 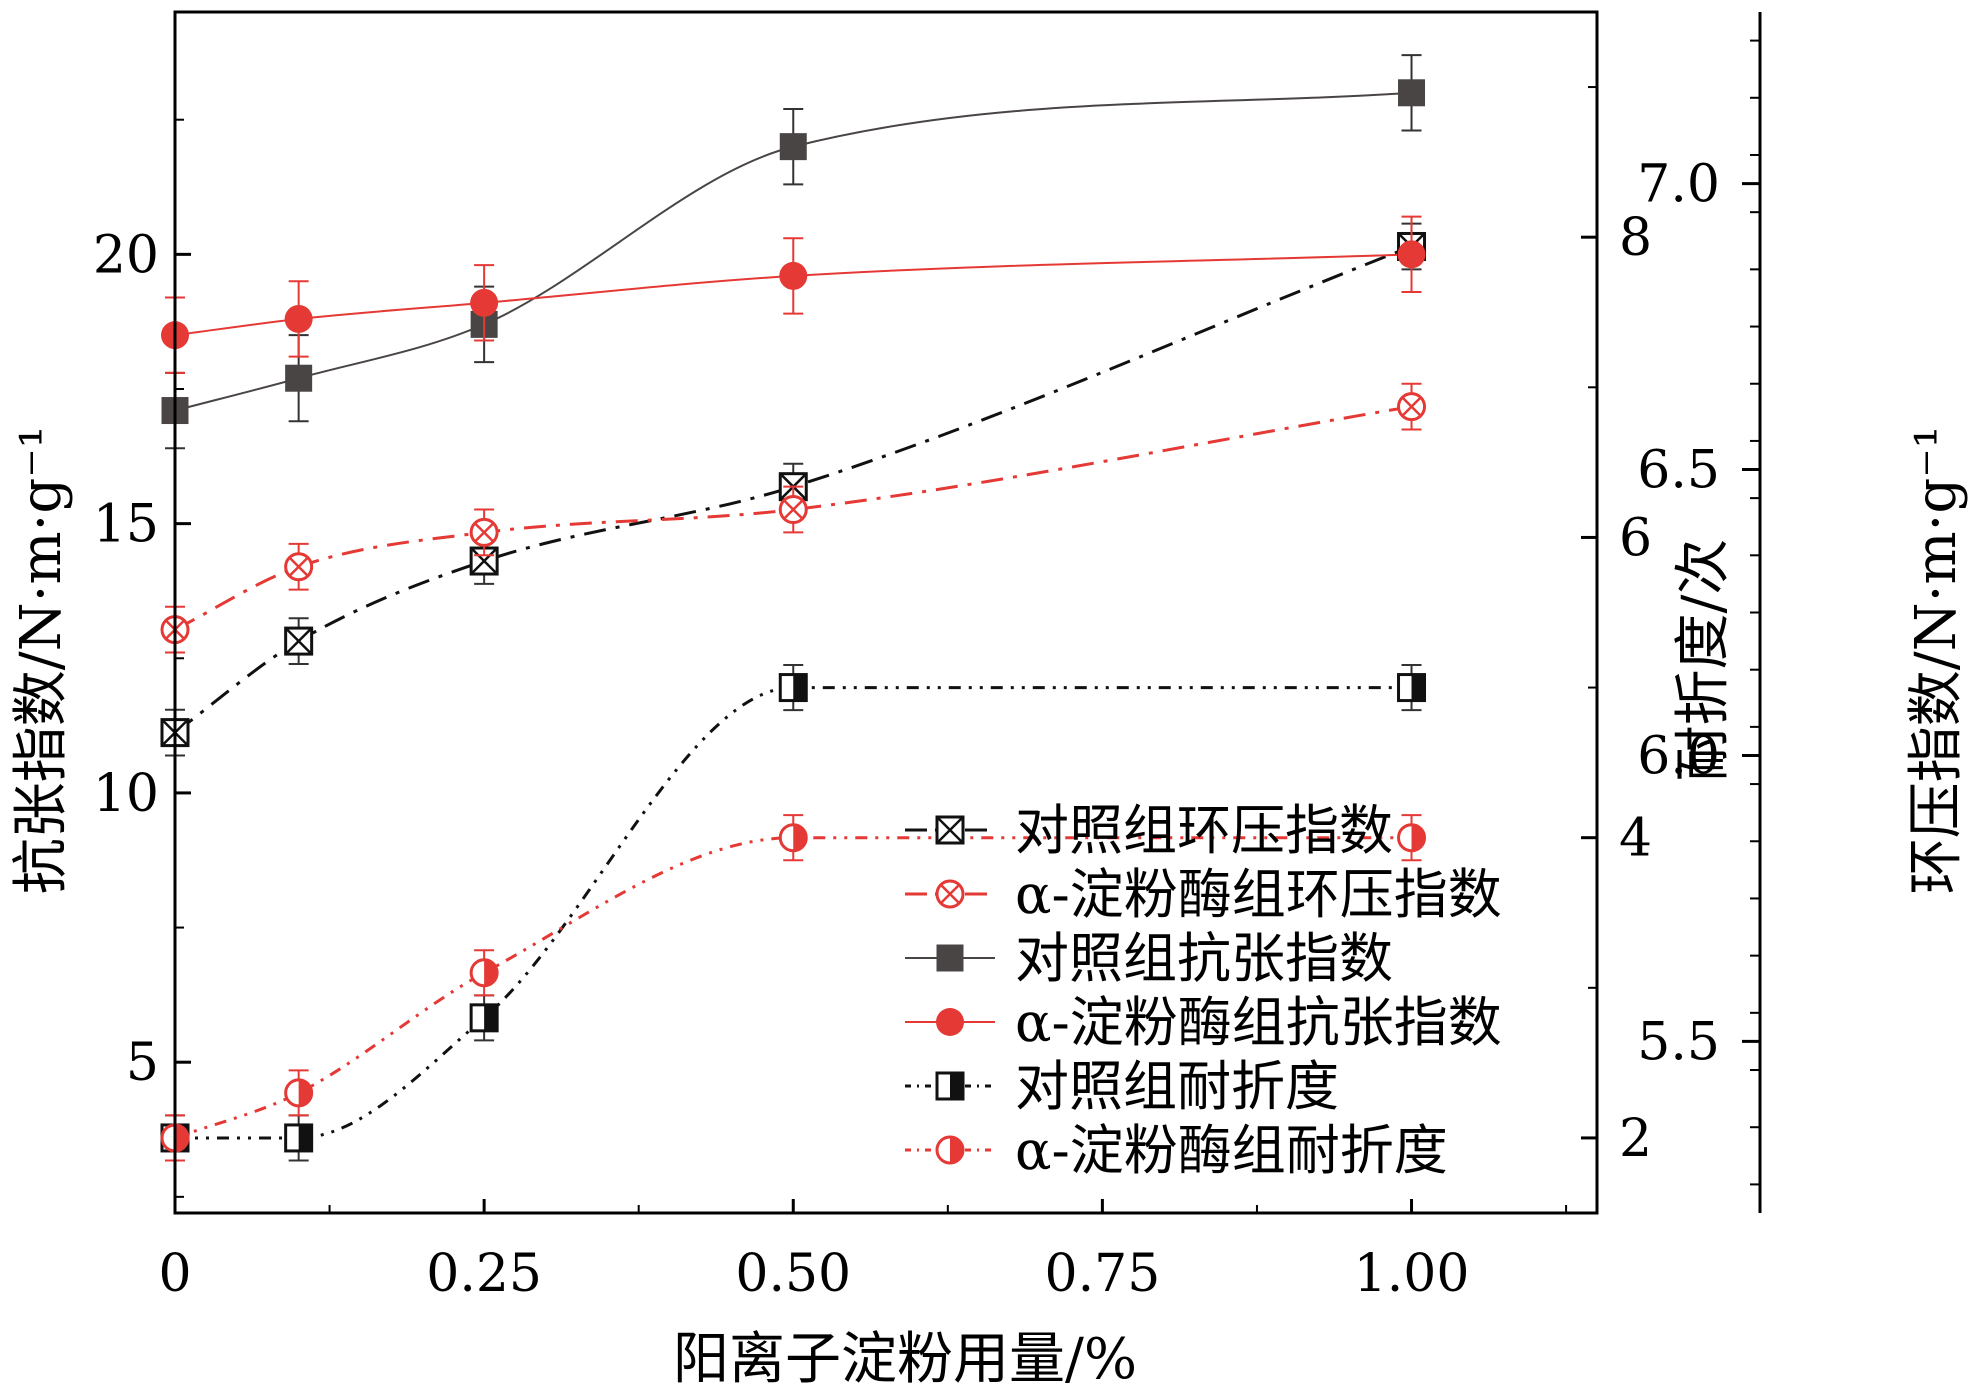 I want to click on right2-tick-label: 5.5, so click(x=1678, y=1042).